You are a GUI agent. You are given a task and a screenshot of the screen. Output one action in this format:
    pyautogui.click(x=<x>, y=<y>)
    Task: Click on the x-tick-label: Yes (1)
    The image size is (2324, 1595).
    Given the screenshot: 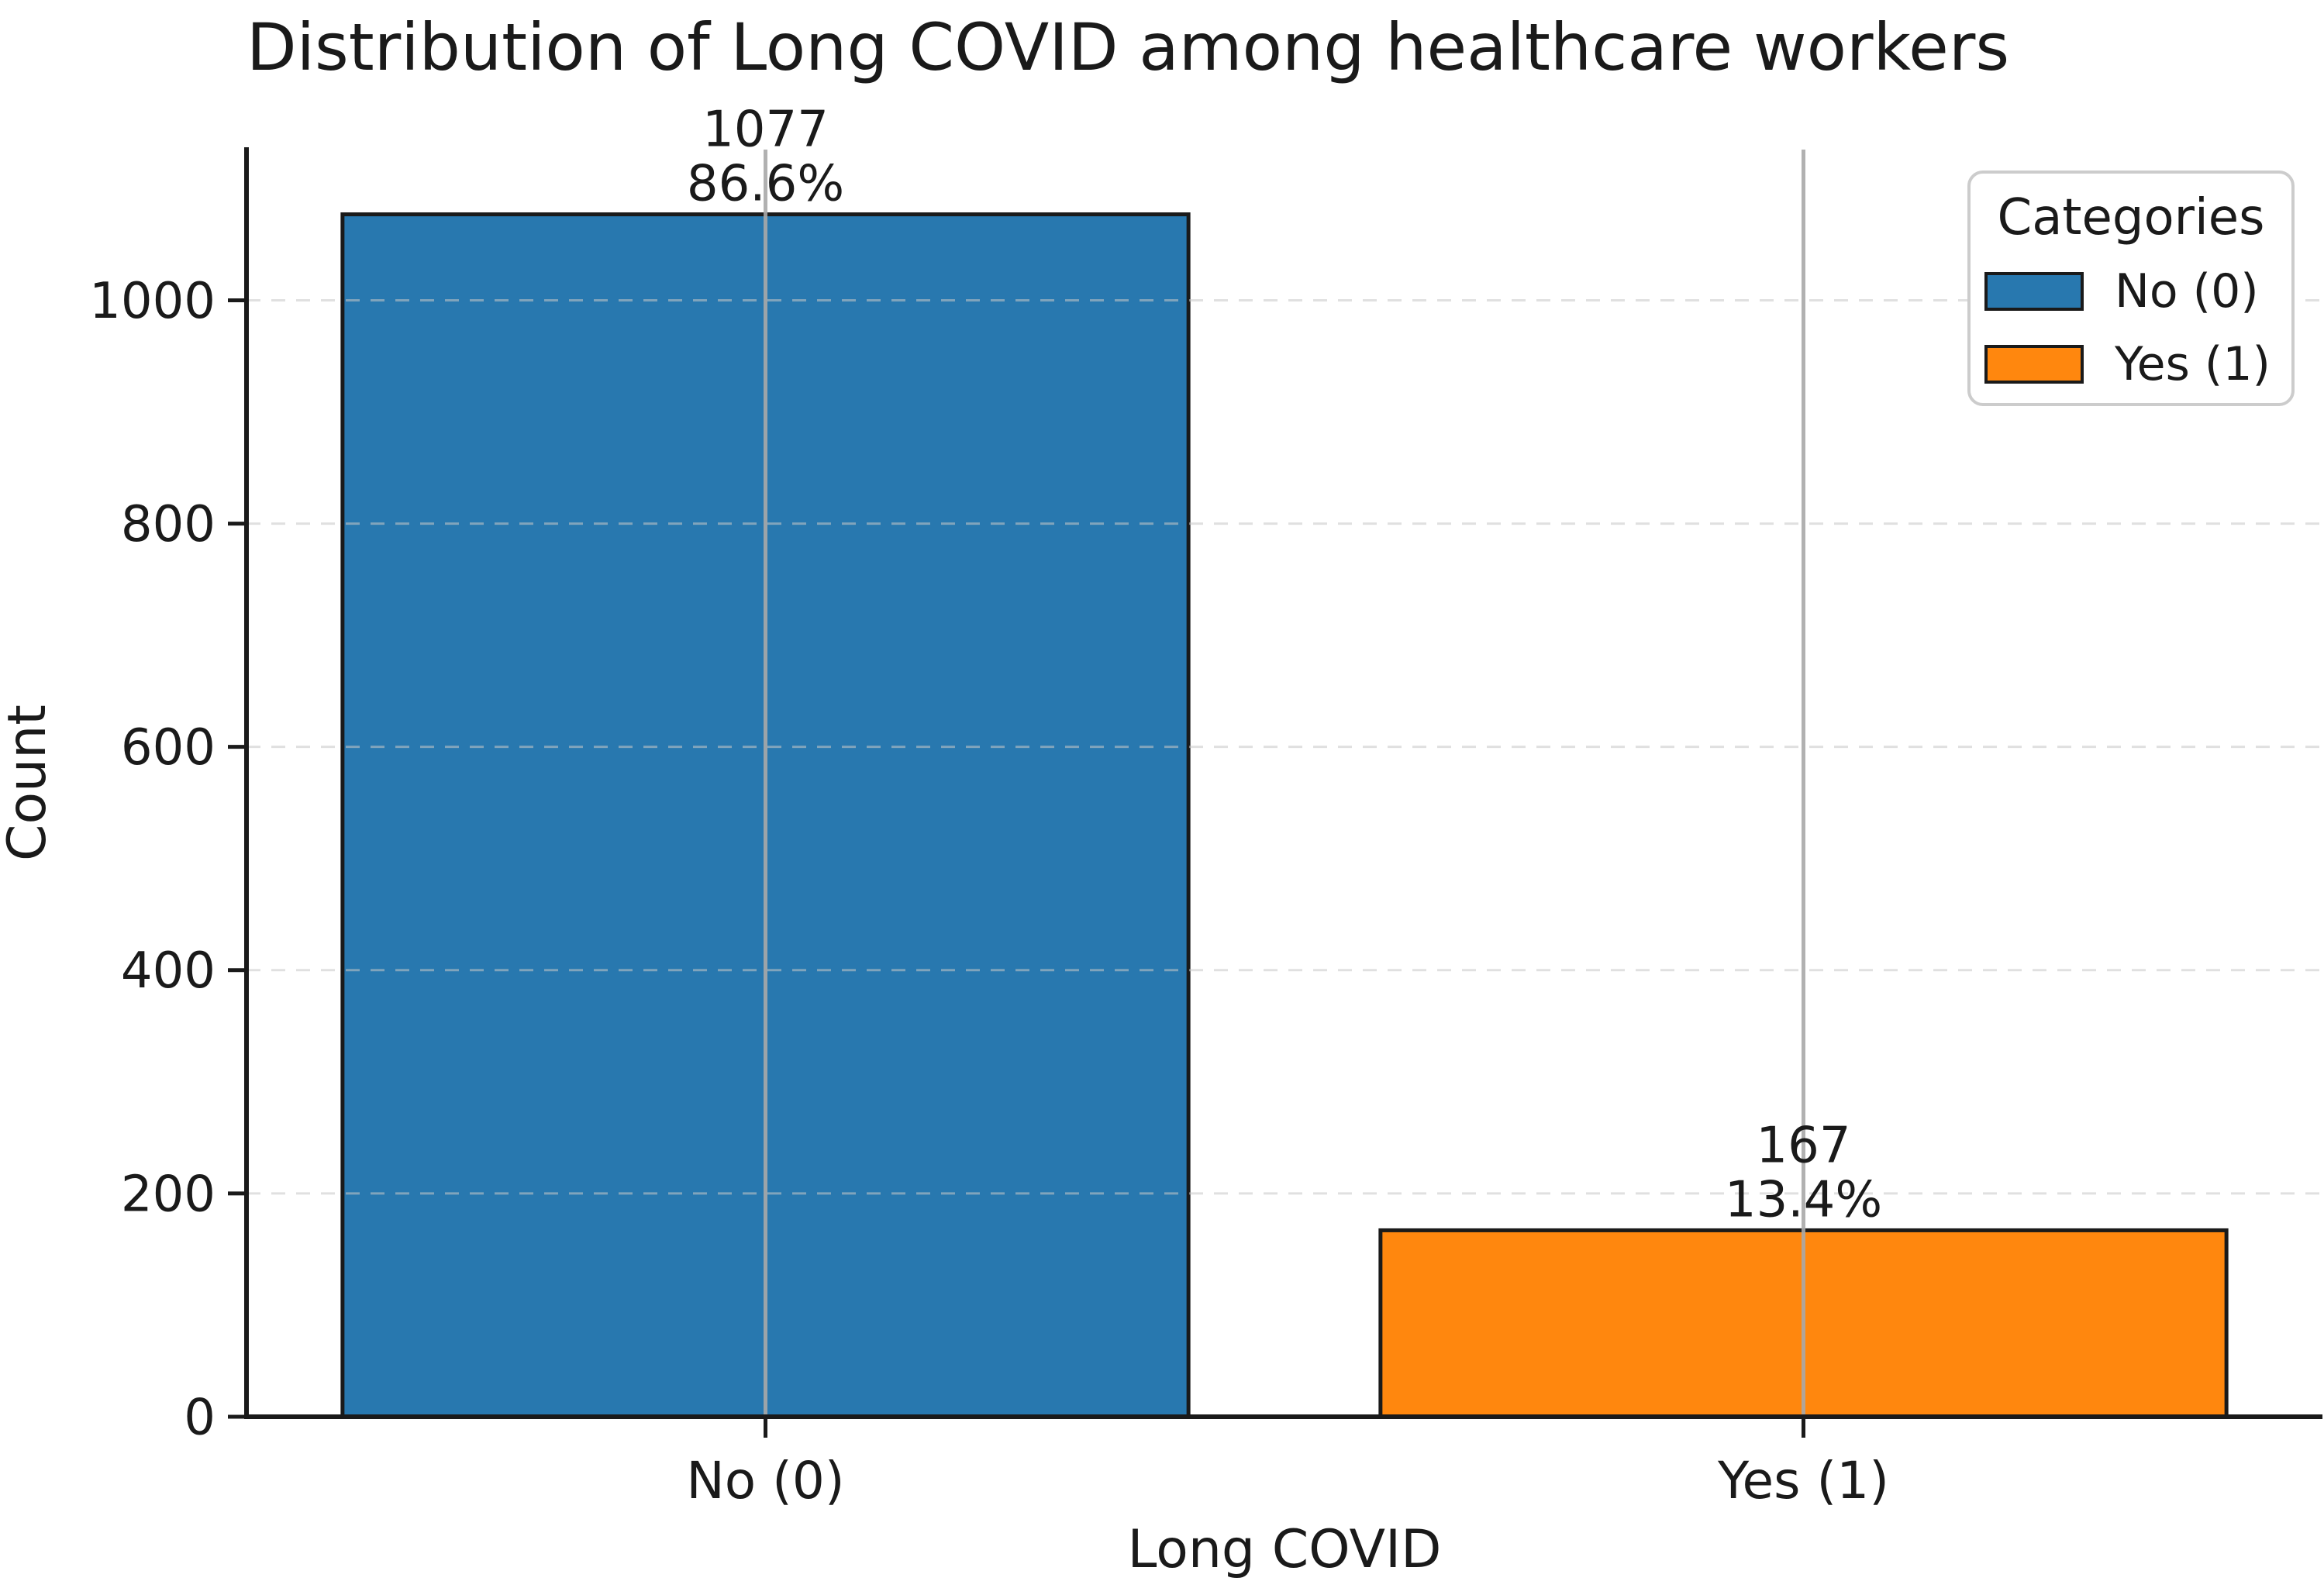 What is the action you would take?
    pyautogui.click(x=1803, y=1481)
    